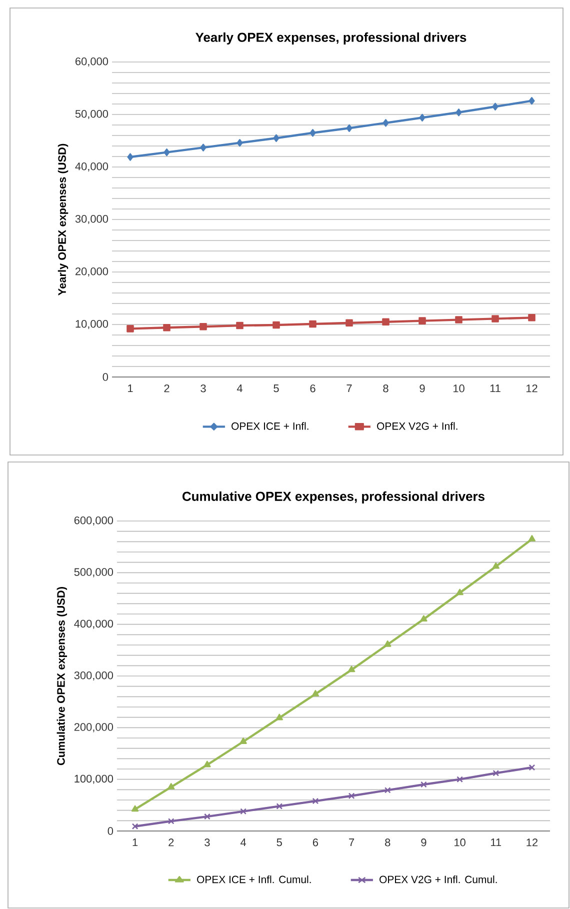 The height and width of the screenshot is (909, 570). I want to click on y-tick-label: 400,000, so click(94, 624).